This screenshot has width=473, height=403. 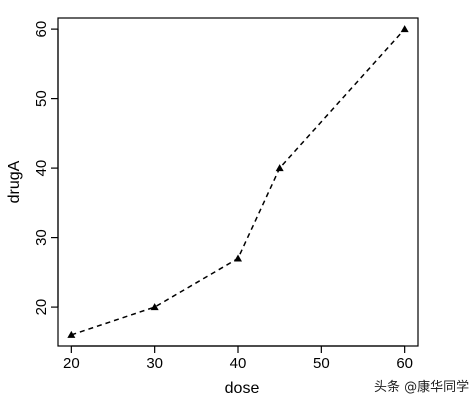 What do you see at coordinates (41, 307) in the screenshot?
I see `y-tick-label: 20` at bounding box center [41, 307].